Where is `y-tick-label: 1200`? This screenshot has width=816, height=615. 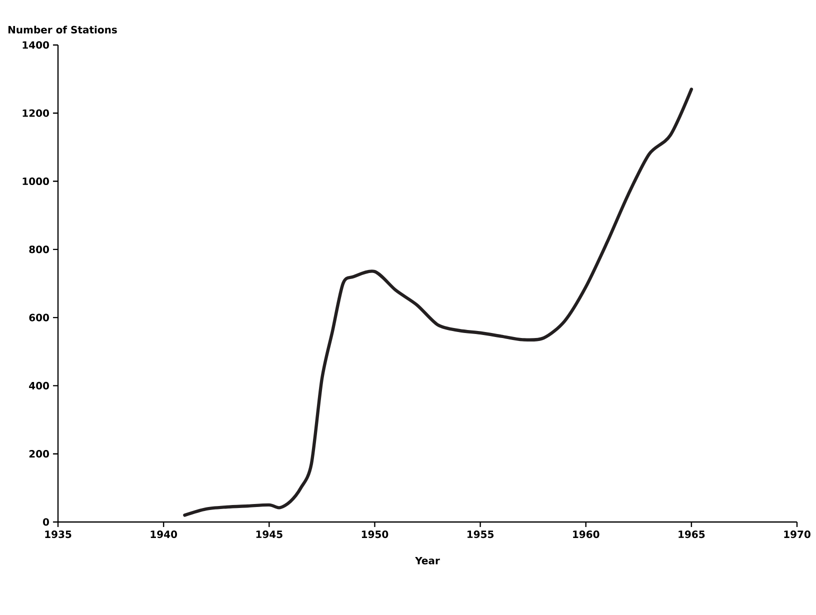
y-tick-label: 1200 is located at coordinates (36, 113).